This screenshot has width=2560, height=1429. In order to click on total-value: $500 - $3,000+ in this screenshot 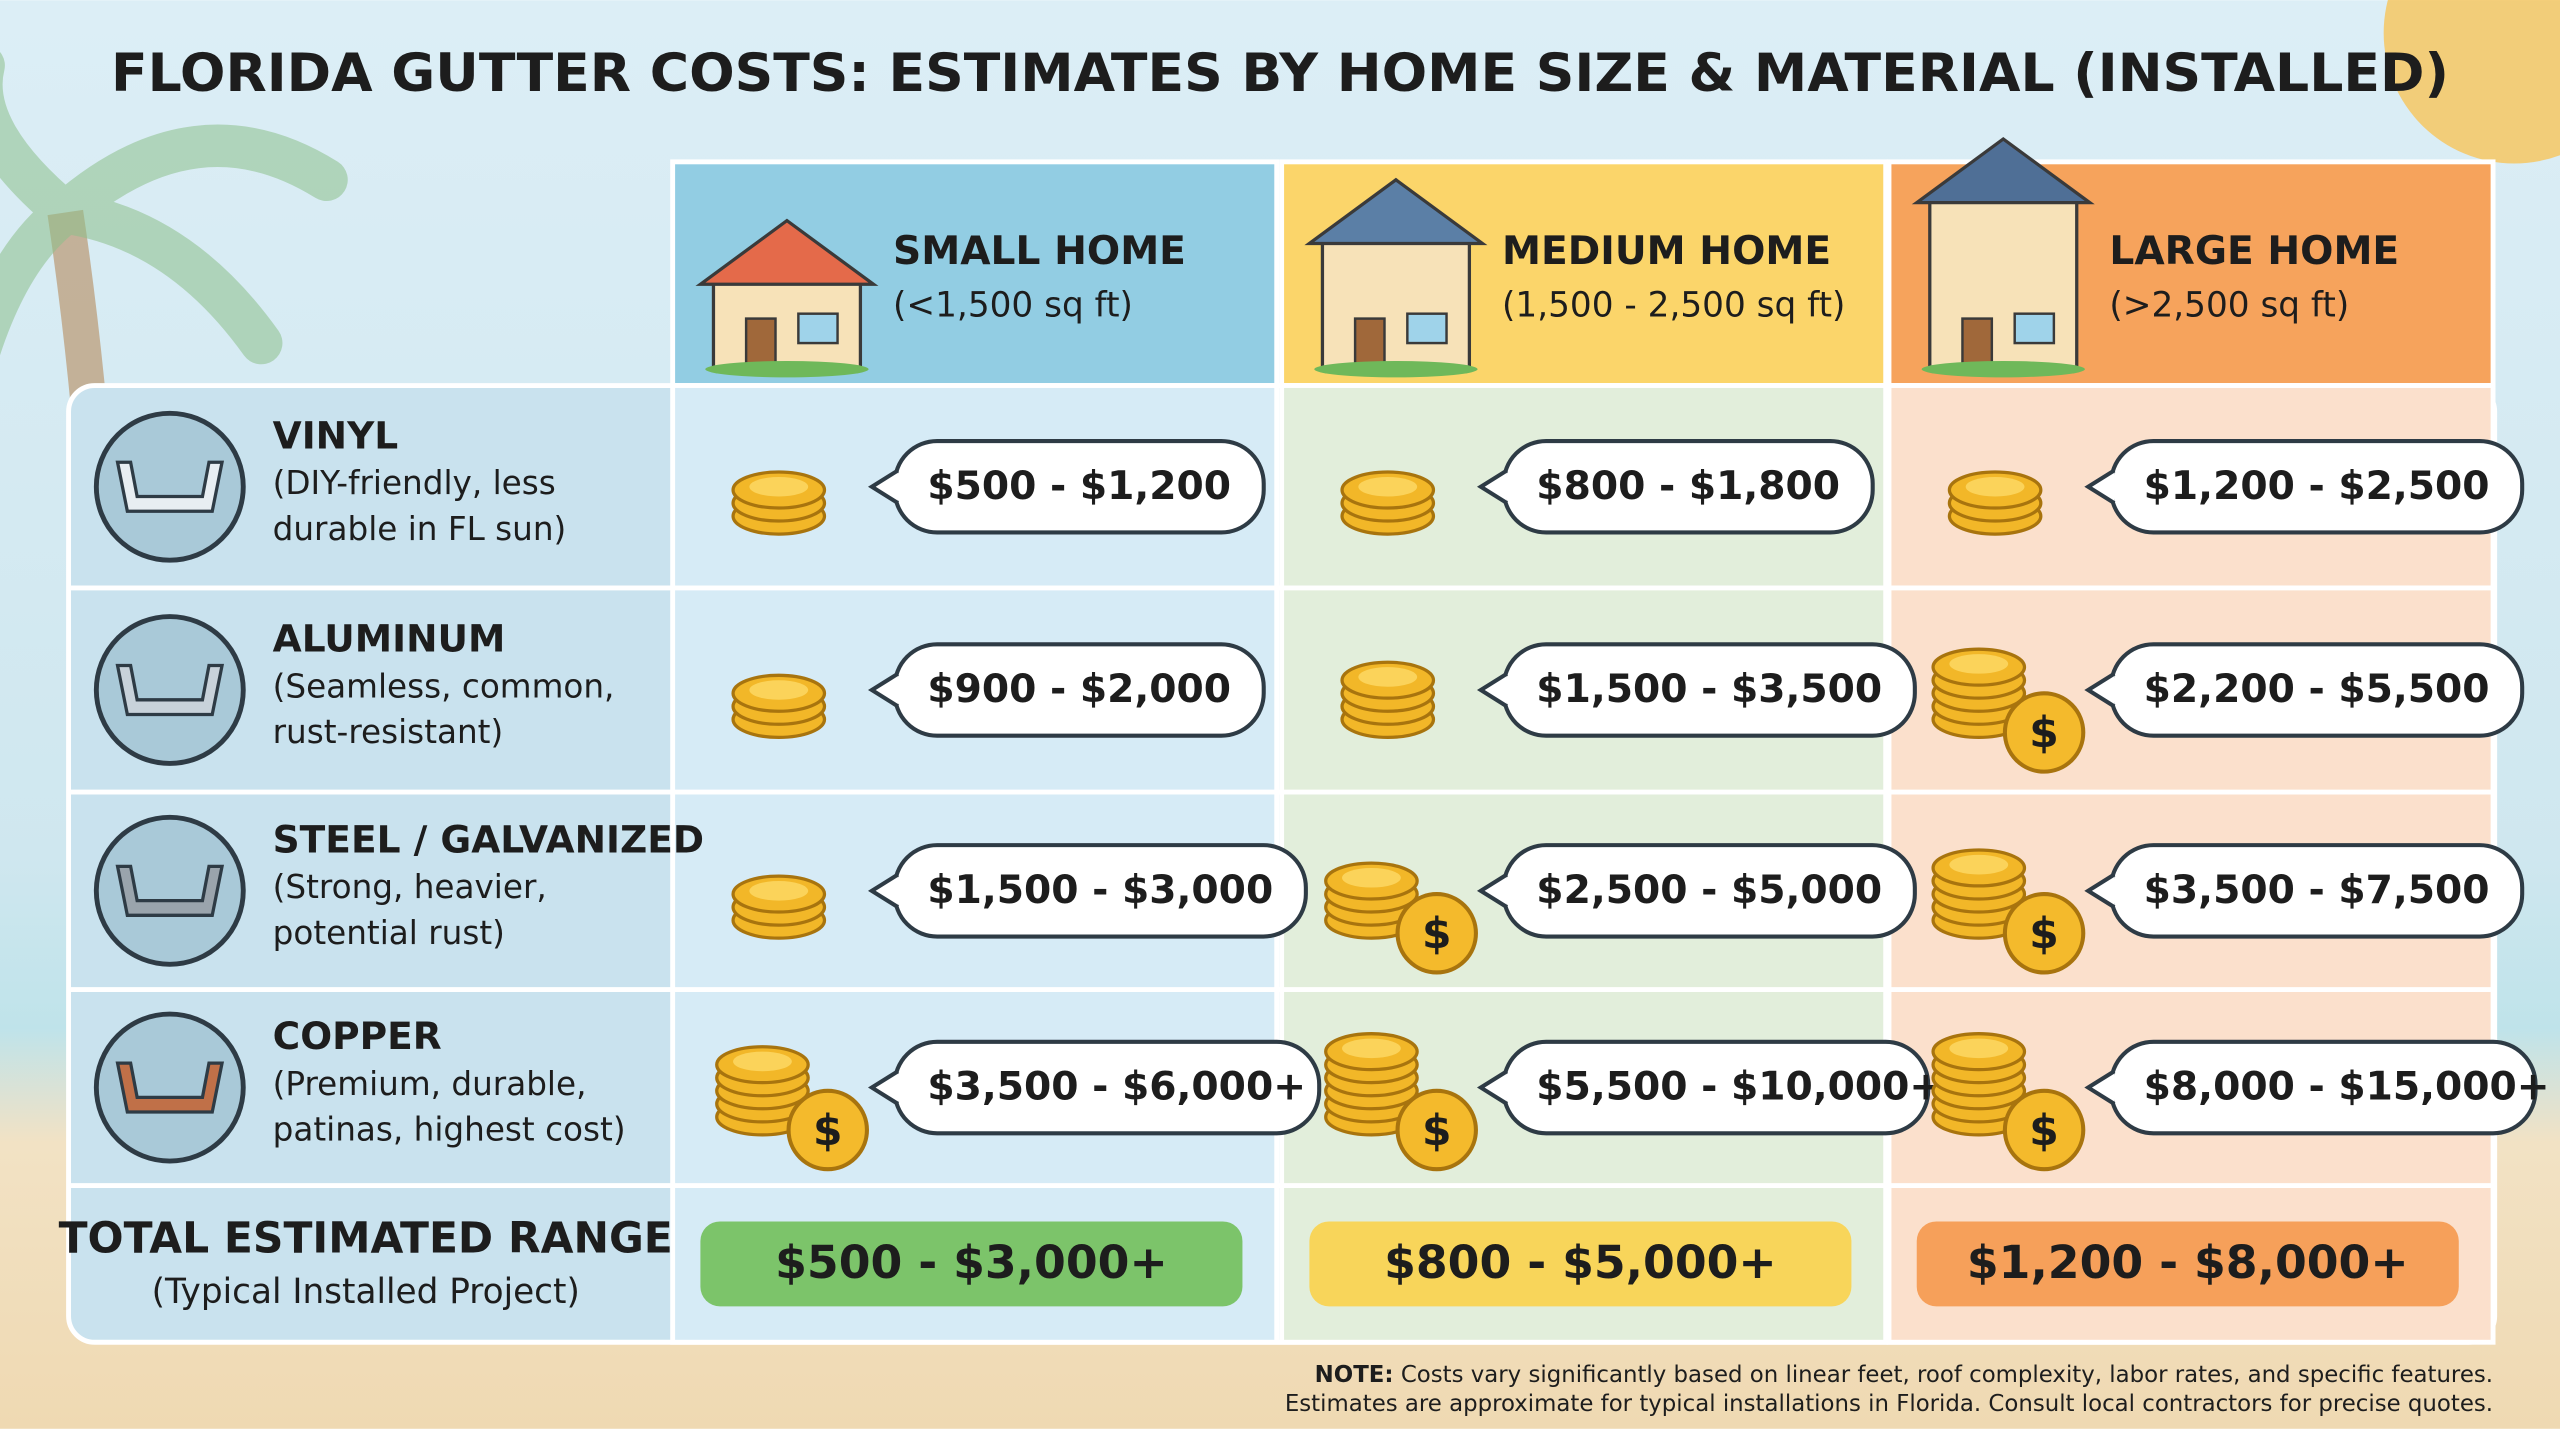, I will do `click(971, 1262)`.